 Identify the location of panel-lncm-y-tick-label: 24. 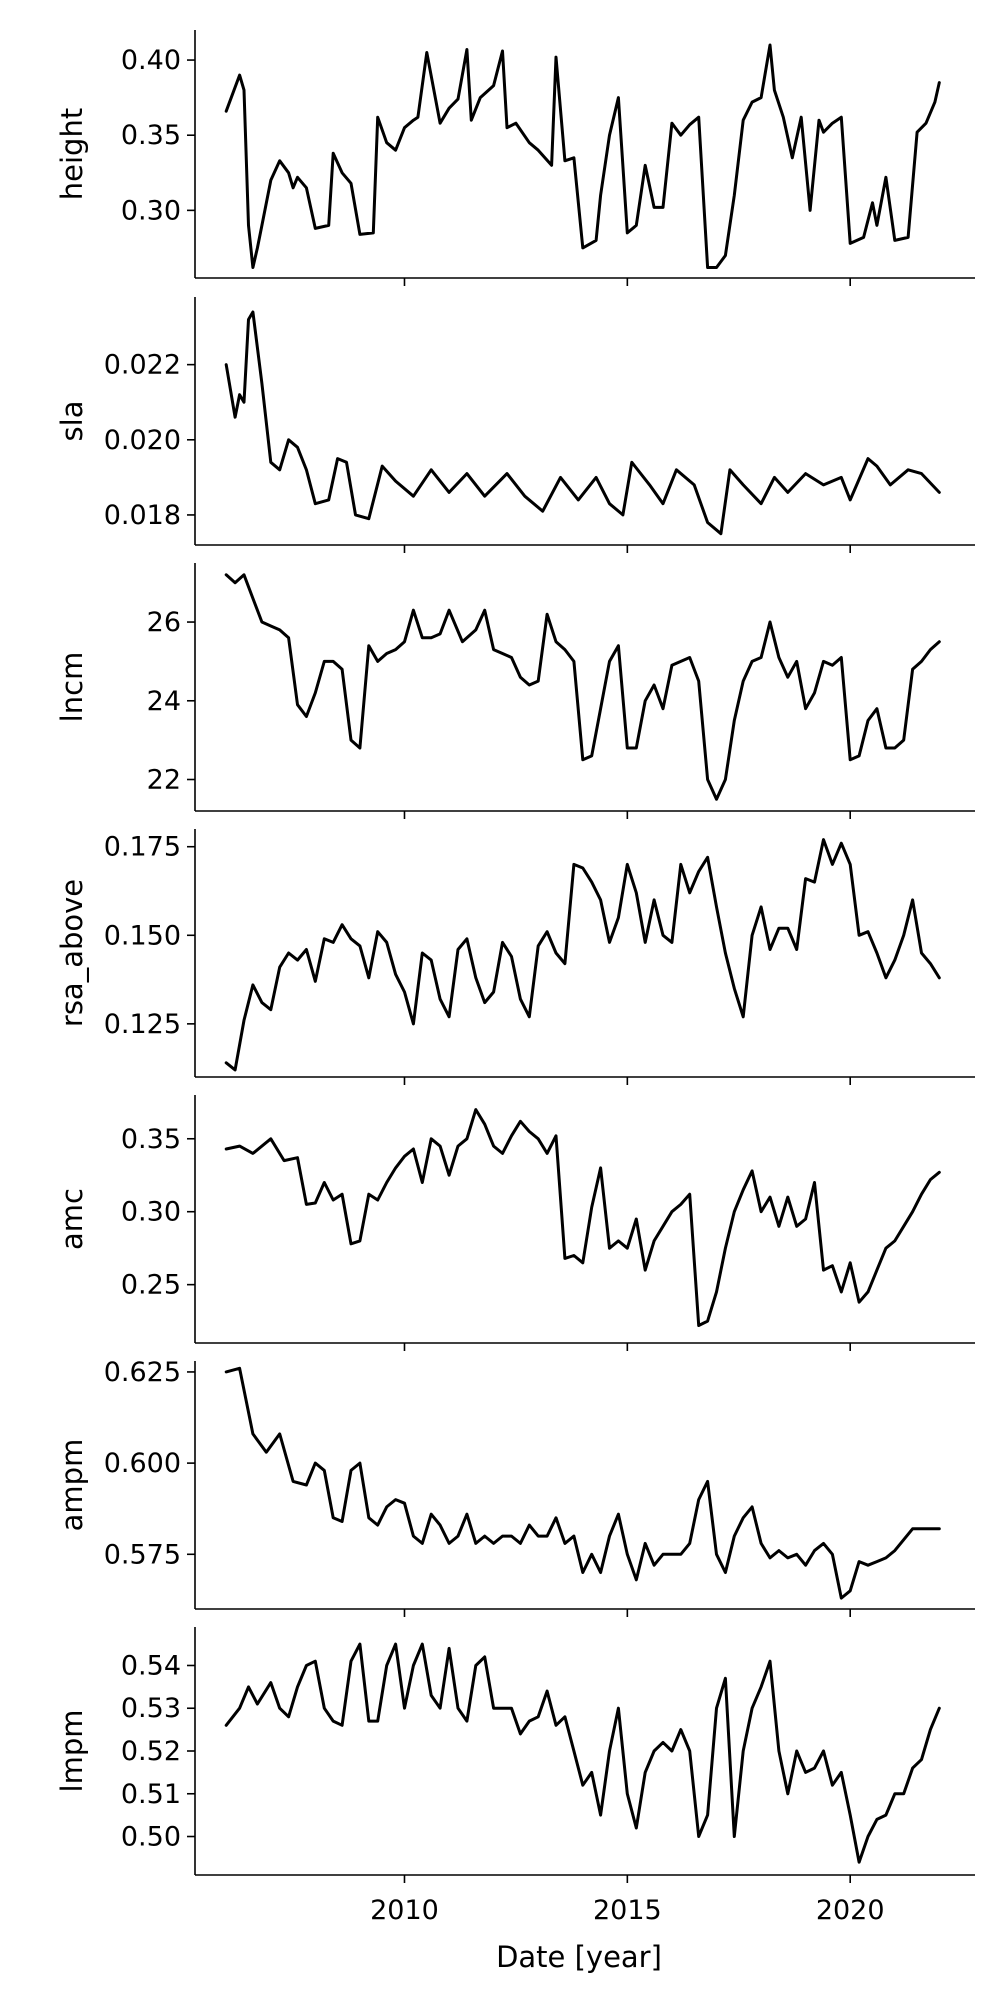
(164, 701).